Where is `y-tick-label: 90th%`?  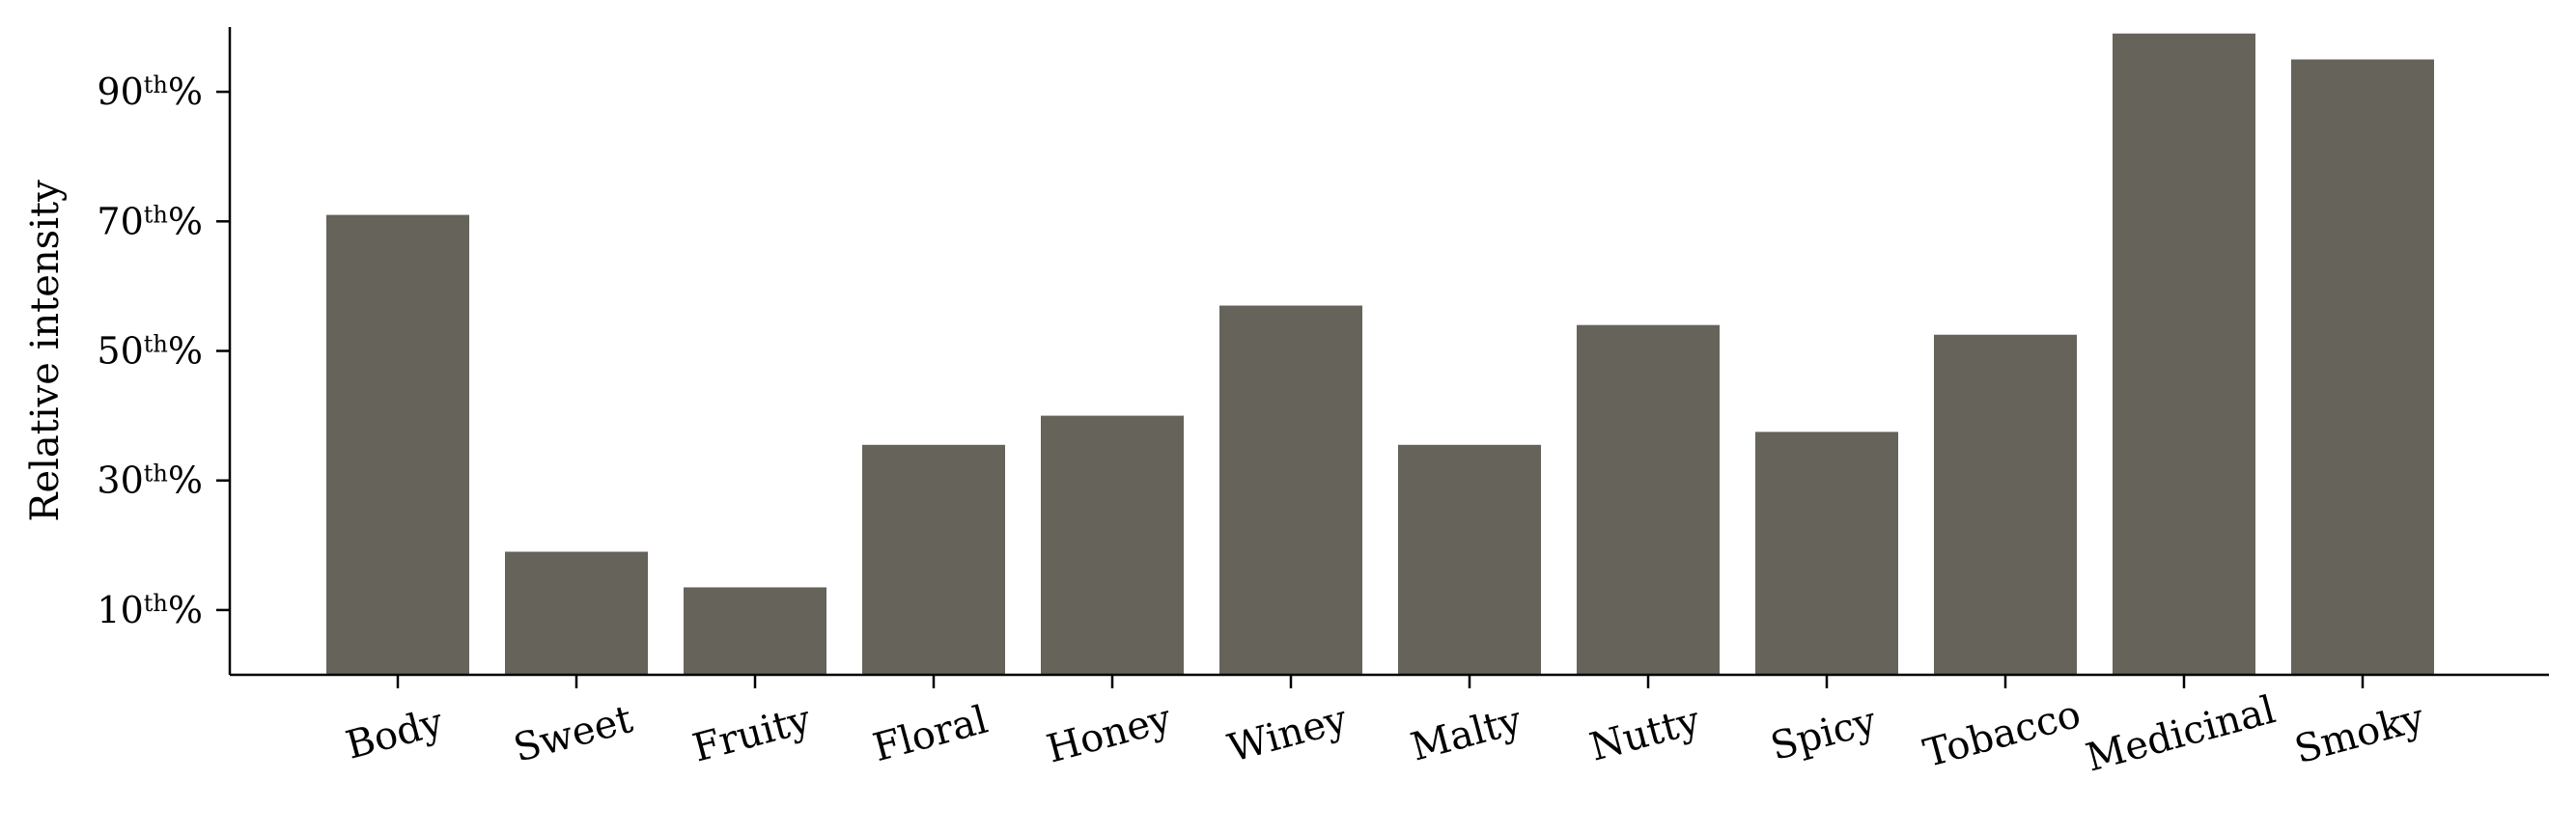
y-tick-label: 90th% is located at coordinates (150, 91).